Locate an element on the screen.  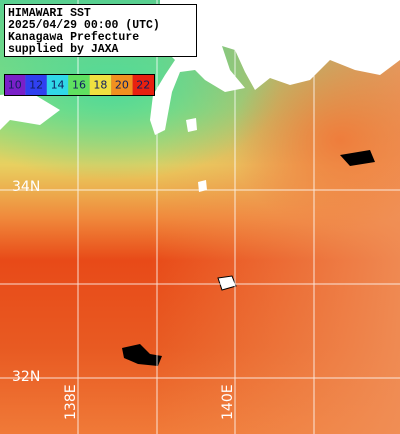
lon-label: 140E is located at coordinates (228, 402).